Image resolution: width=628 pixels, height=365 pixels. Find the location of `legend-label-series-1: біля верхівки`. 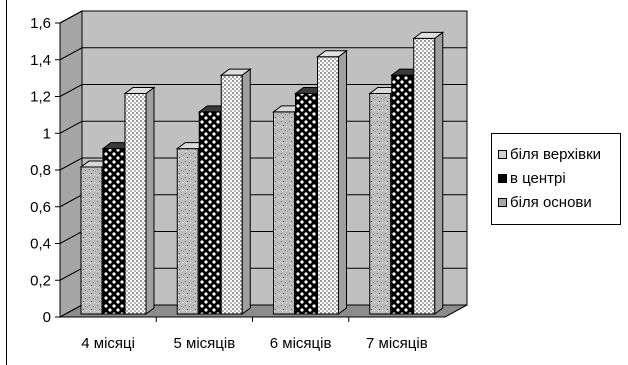

legend-label-series-1: біля верхівки is located at coordinates (556, 154).